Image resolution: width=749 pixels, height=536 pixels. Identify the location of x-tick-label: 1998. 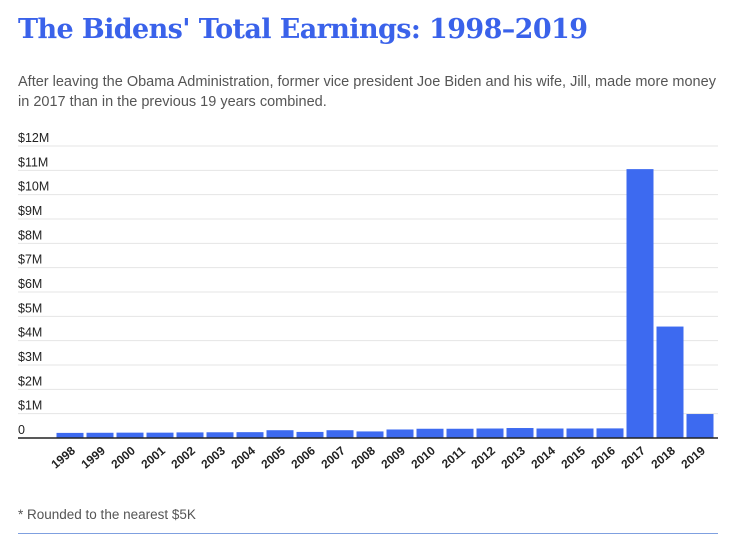
(63, 457).